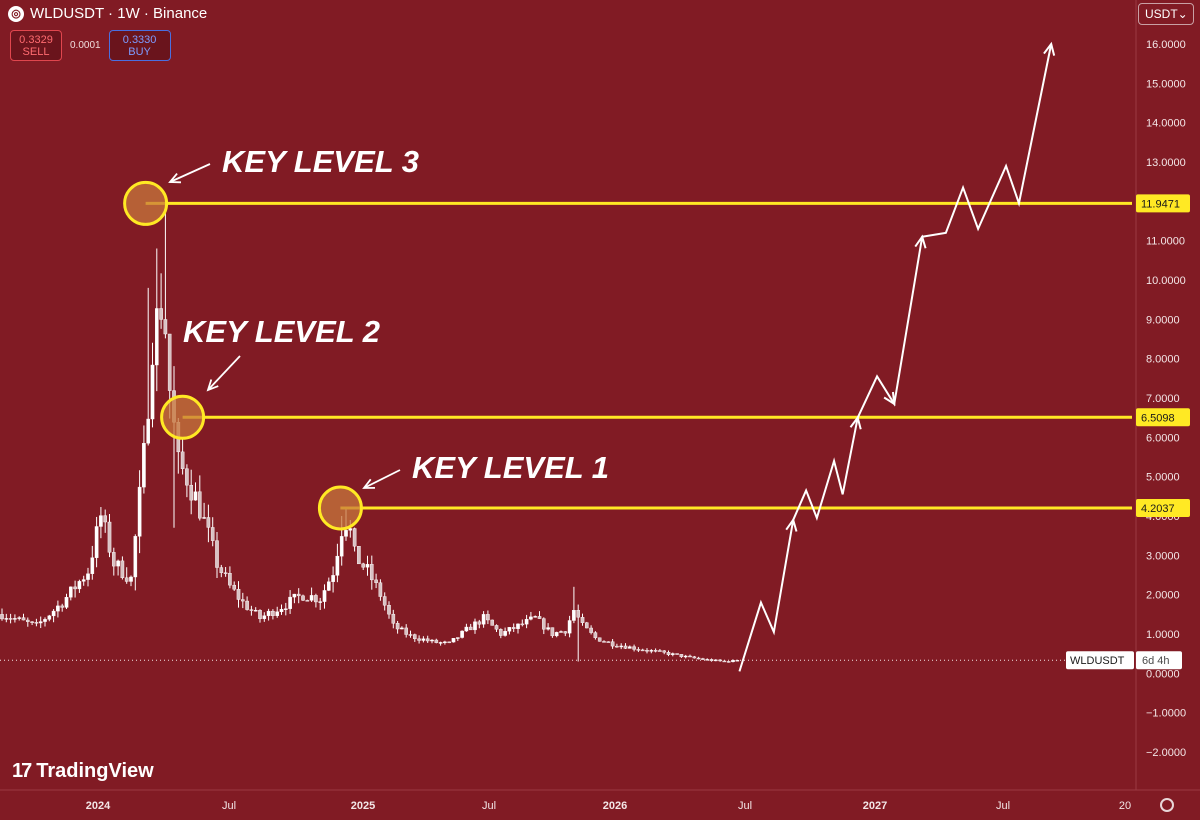 This screenshot has height=820, width=1200. Describe the element at coordinates (1163, 596) in the screenshot. I see `y-tick-label: 2.0000` at that location.